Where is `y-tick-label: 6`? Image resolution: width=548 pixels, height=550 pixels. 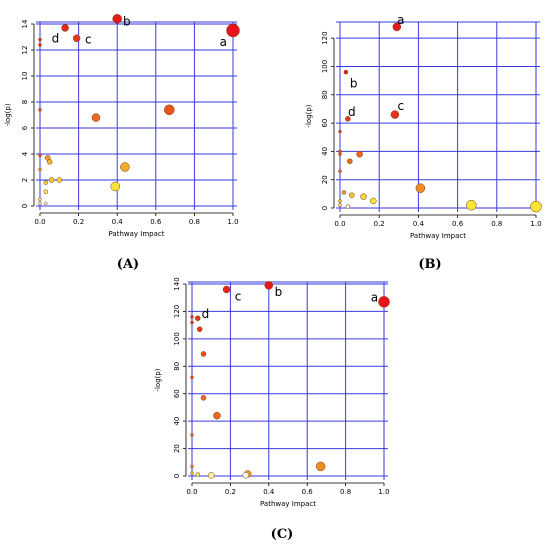 y-tick-label: 6 is located at coordinates (25, 127).